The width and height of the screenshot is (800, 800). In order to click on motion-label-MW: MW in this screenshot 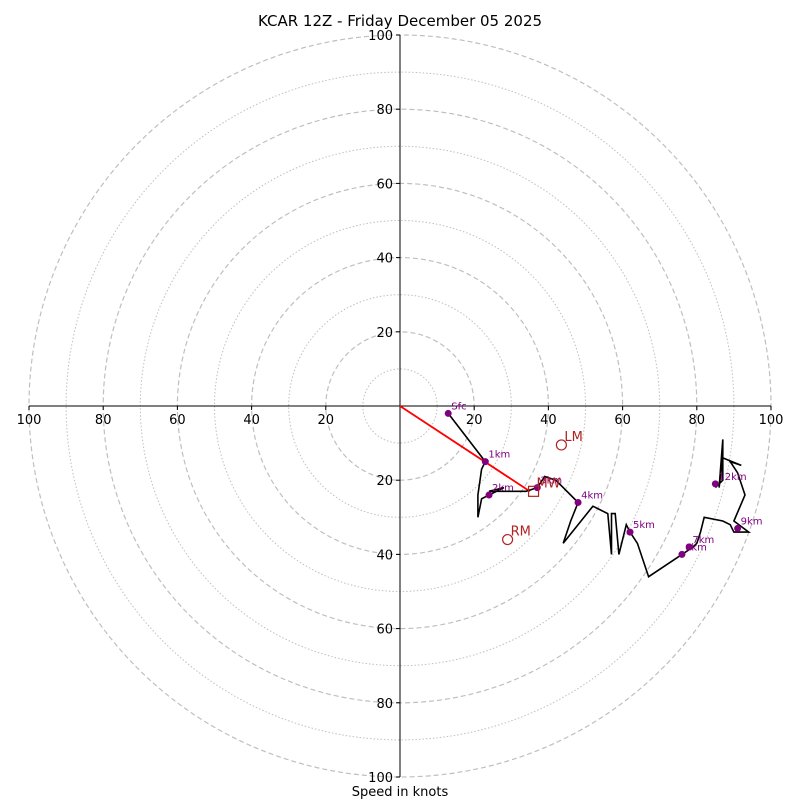, I will do `click(549, 483)`.